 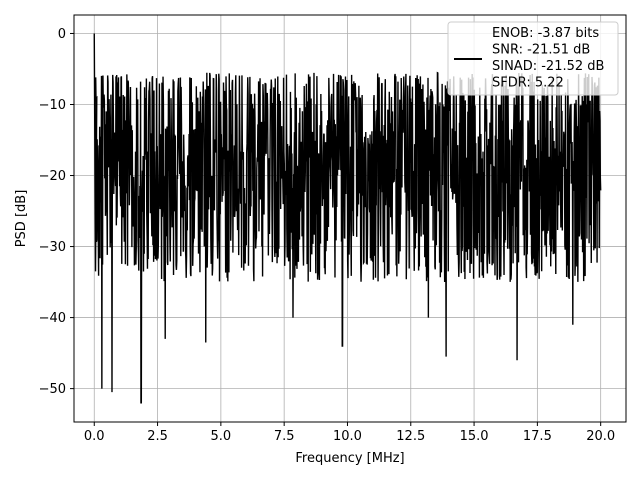 I want to click on y-tick-label: −40, so click(x=52, y=318).